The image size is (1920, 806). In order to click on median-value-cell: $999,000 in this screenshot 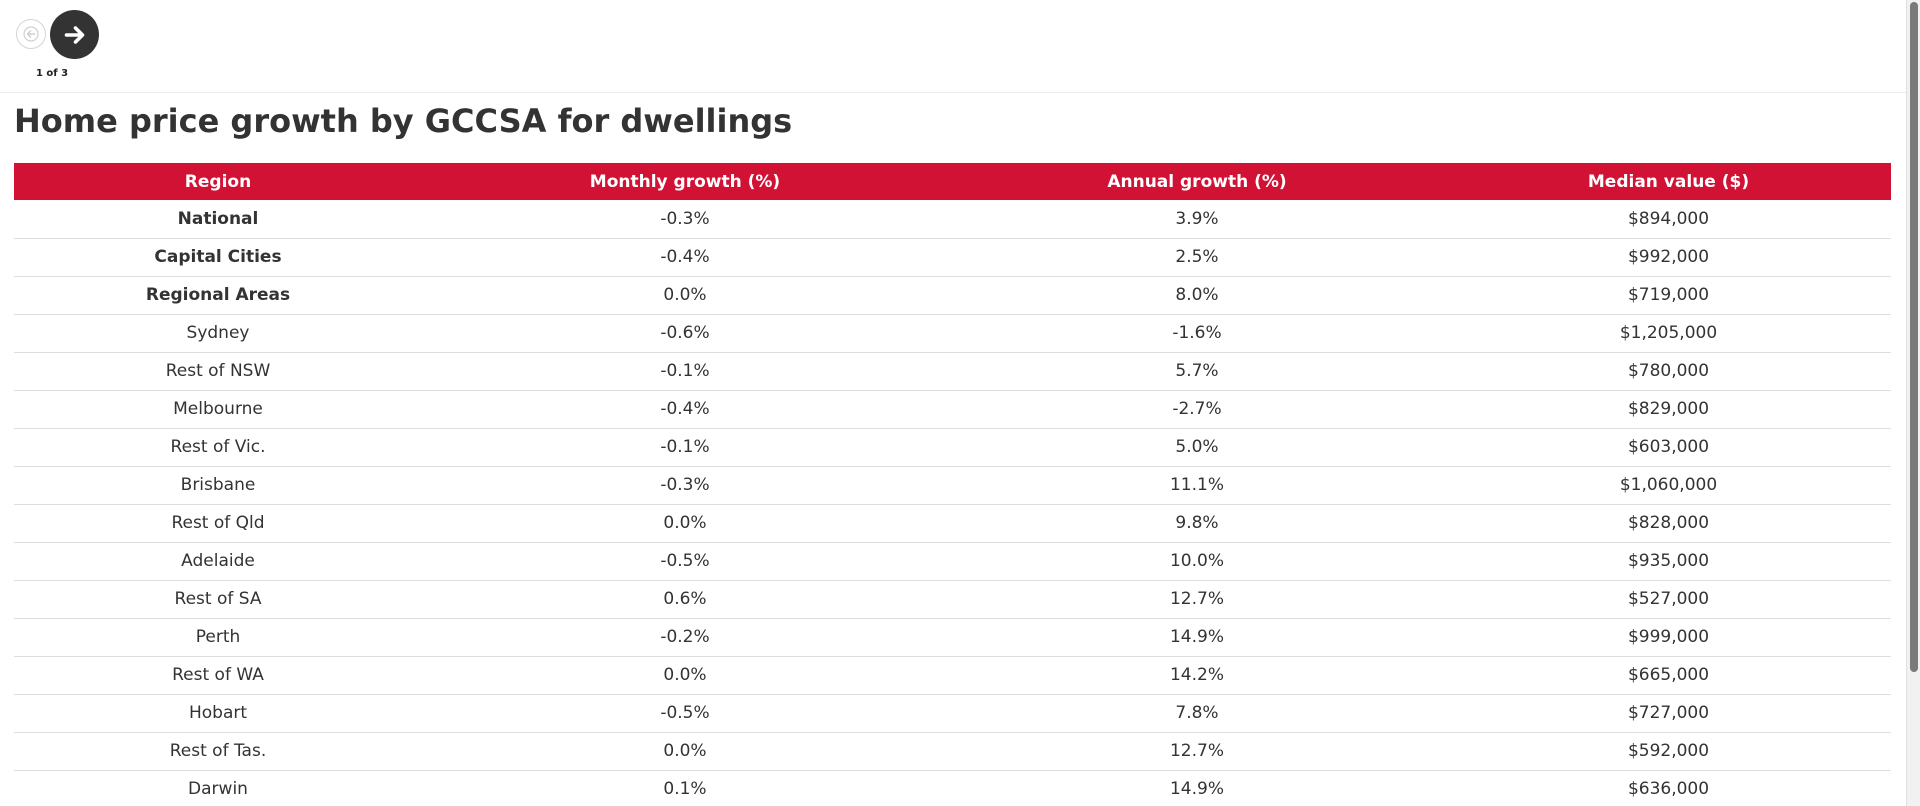, I will do `click(1668, 637)`.